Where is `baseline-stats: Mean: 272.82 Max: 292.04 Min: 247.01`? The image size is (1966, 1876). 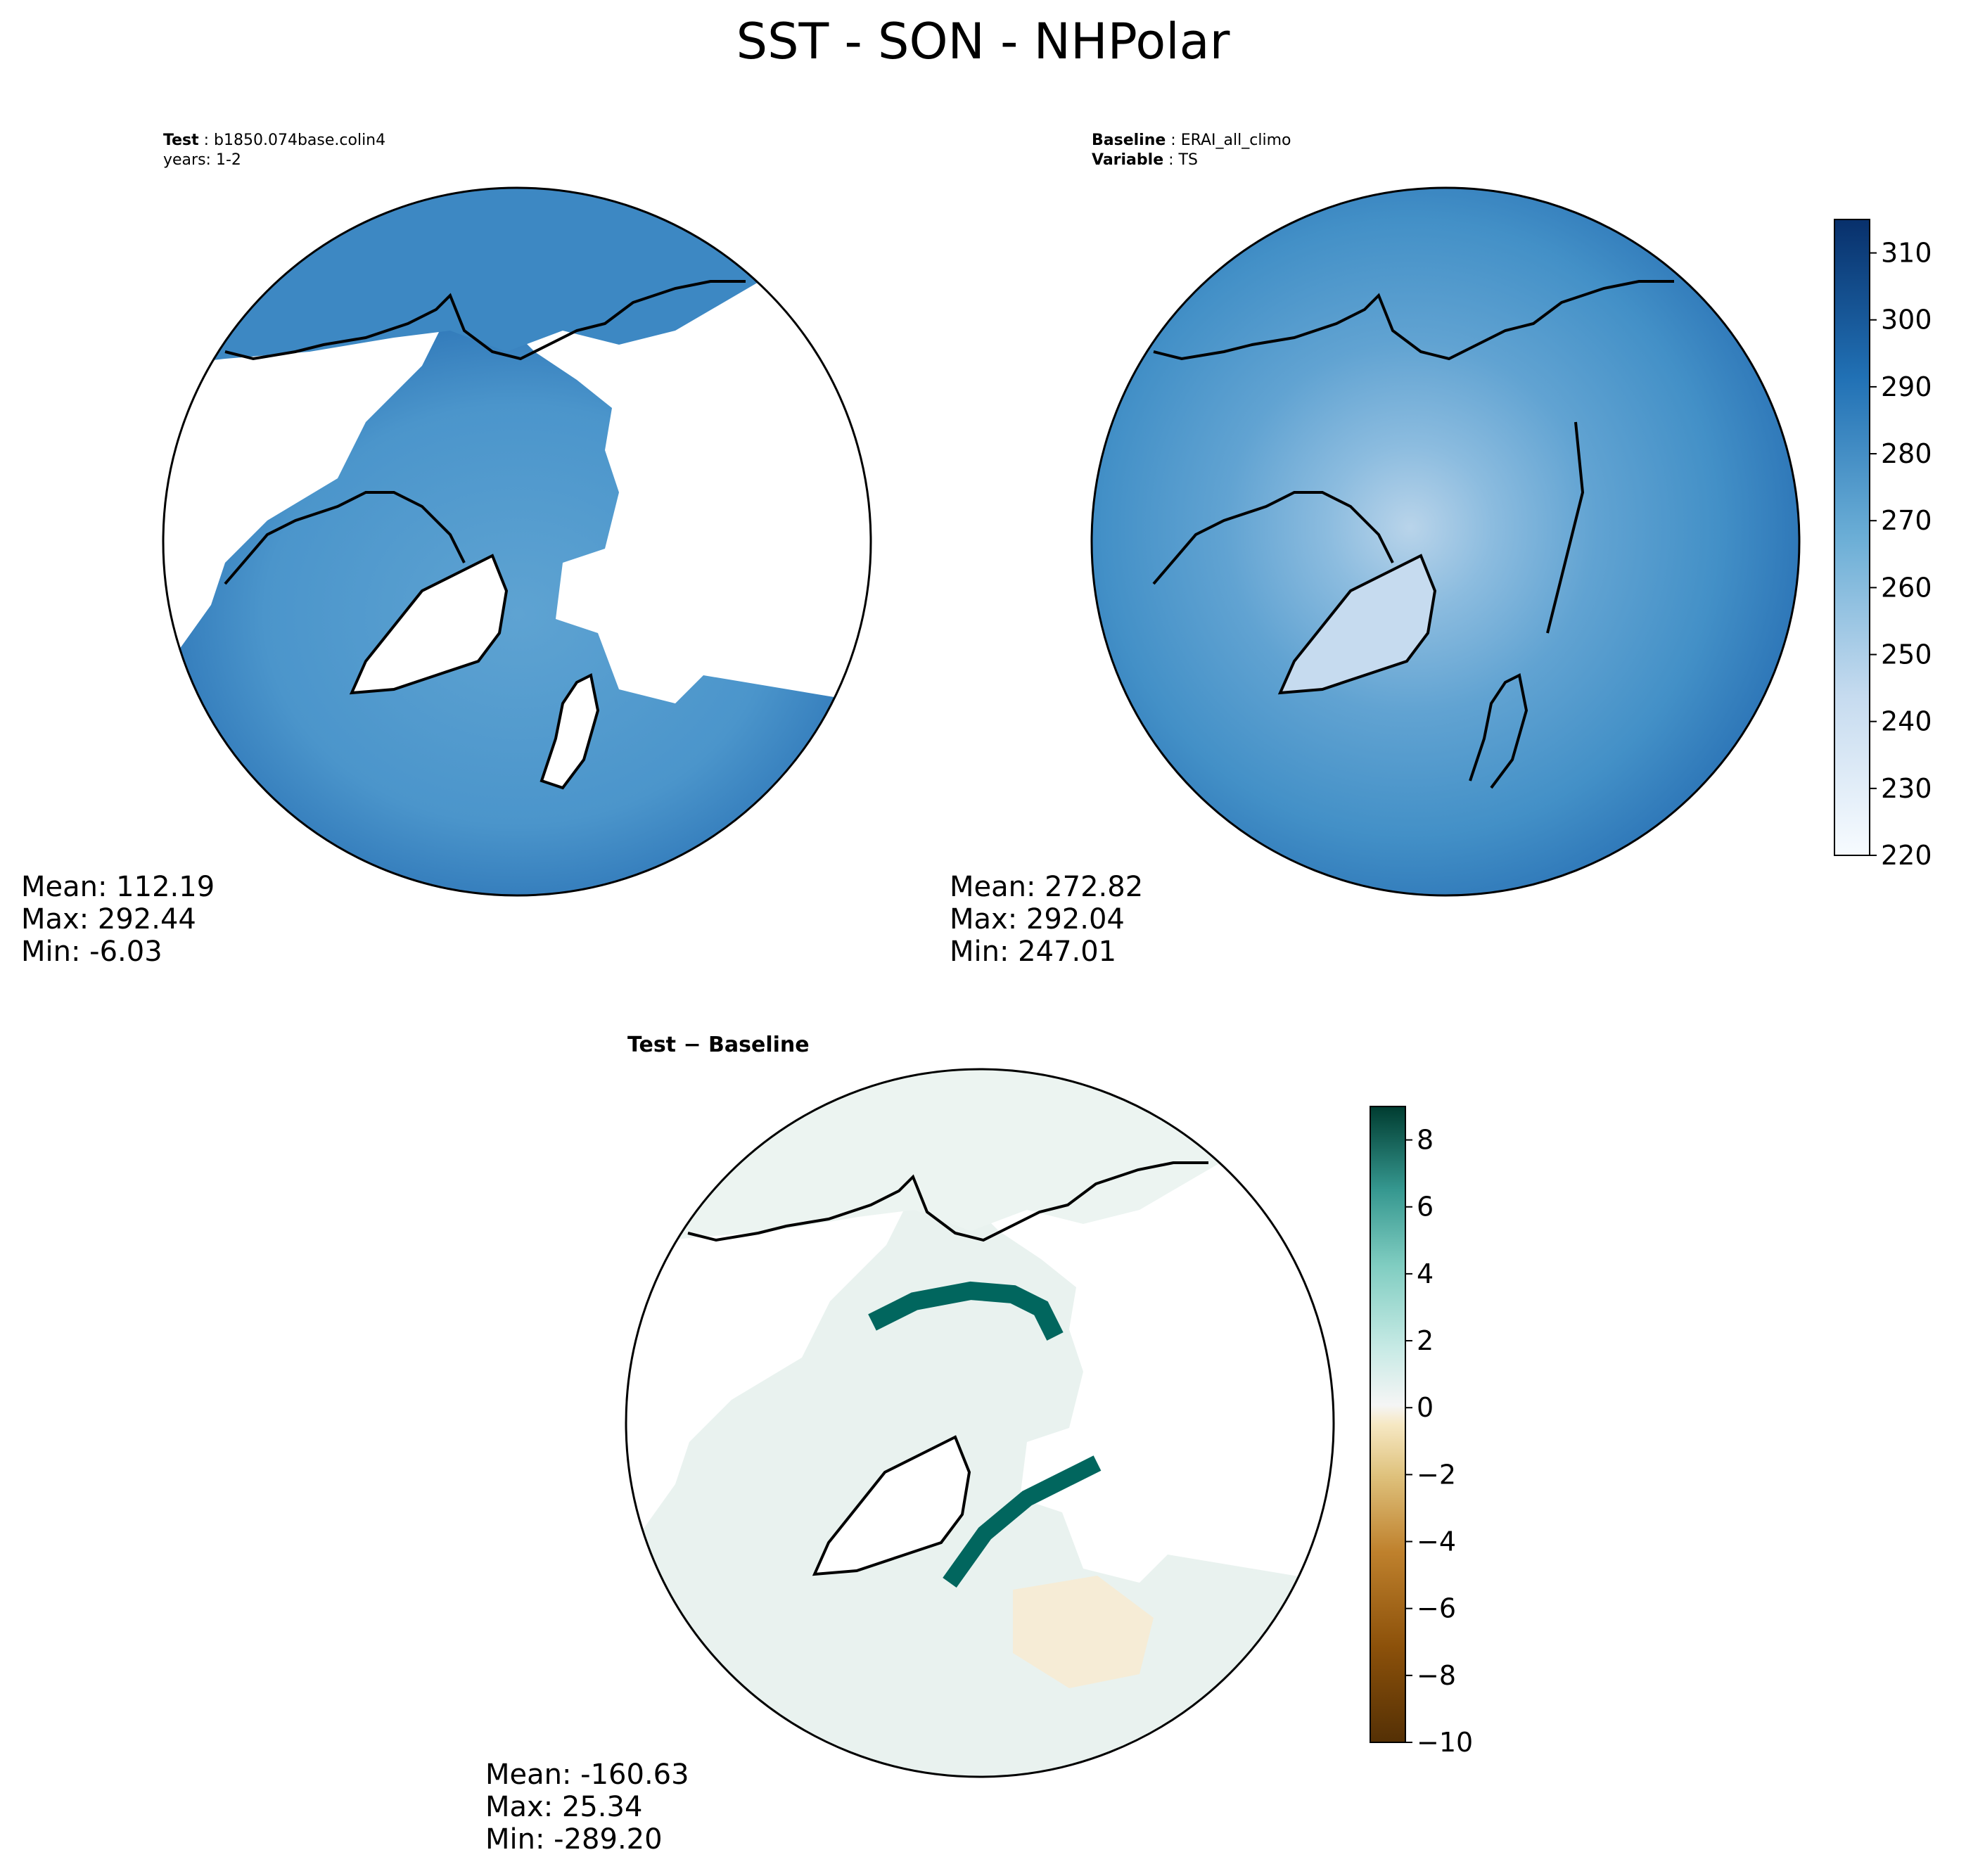 baseline-stats: Mean: 272.82 Max: 292.04 Min: 247.01 is located at coordinates (1046, 920).